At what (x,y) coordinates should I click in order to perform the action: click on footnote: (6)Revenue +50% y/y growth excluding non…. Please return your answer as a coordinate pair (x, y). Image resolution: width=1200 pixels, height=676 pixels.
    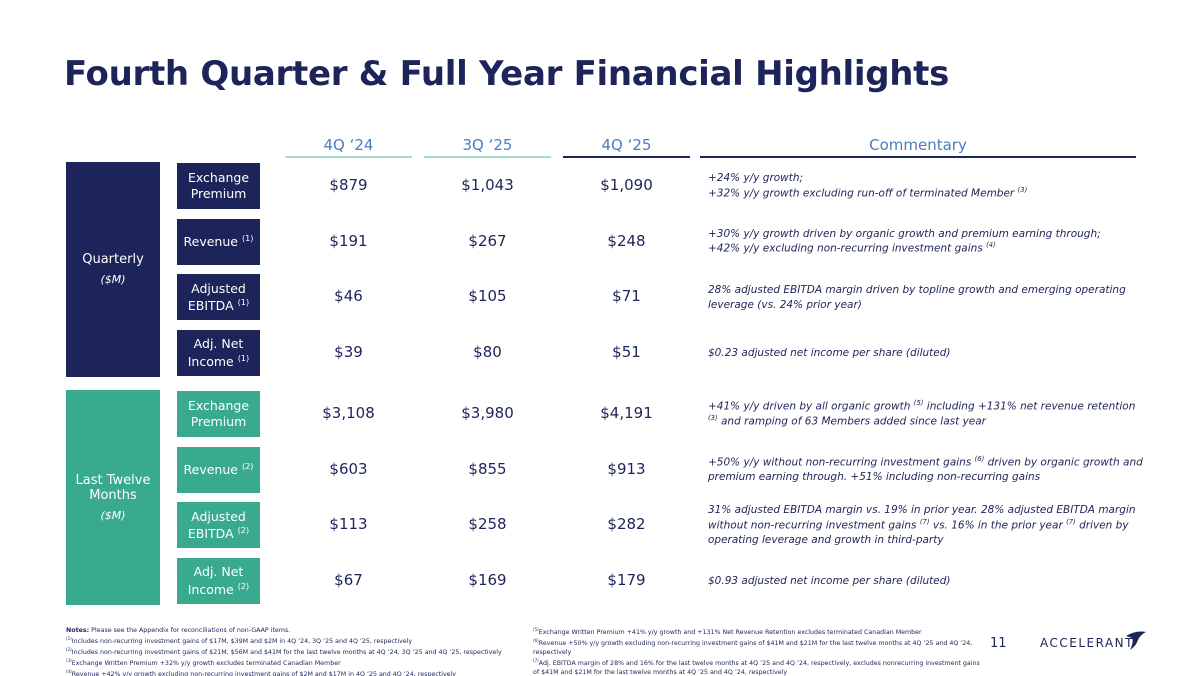
    Looking at the image, I should click on (759, 648).